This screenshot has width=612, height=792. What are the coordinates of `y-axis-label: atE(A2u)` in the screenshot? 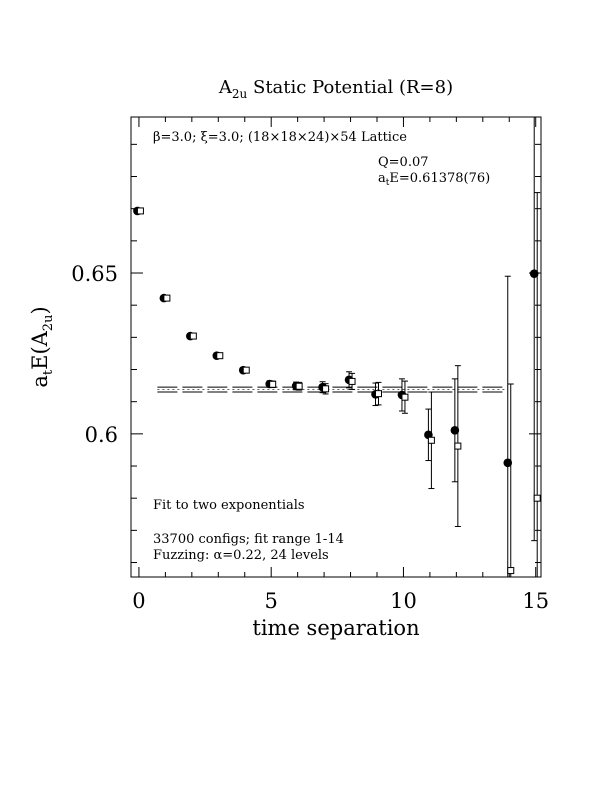 It's located at (42, 346).